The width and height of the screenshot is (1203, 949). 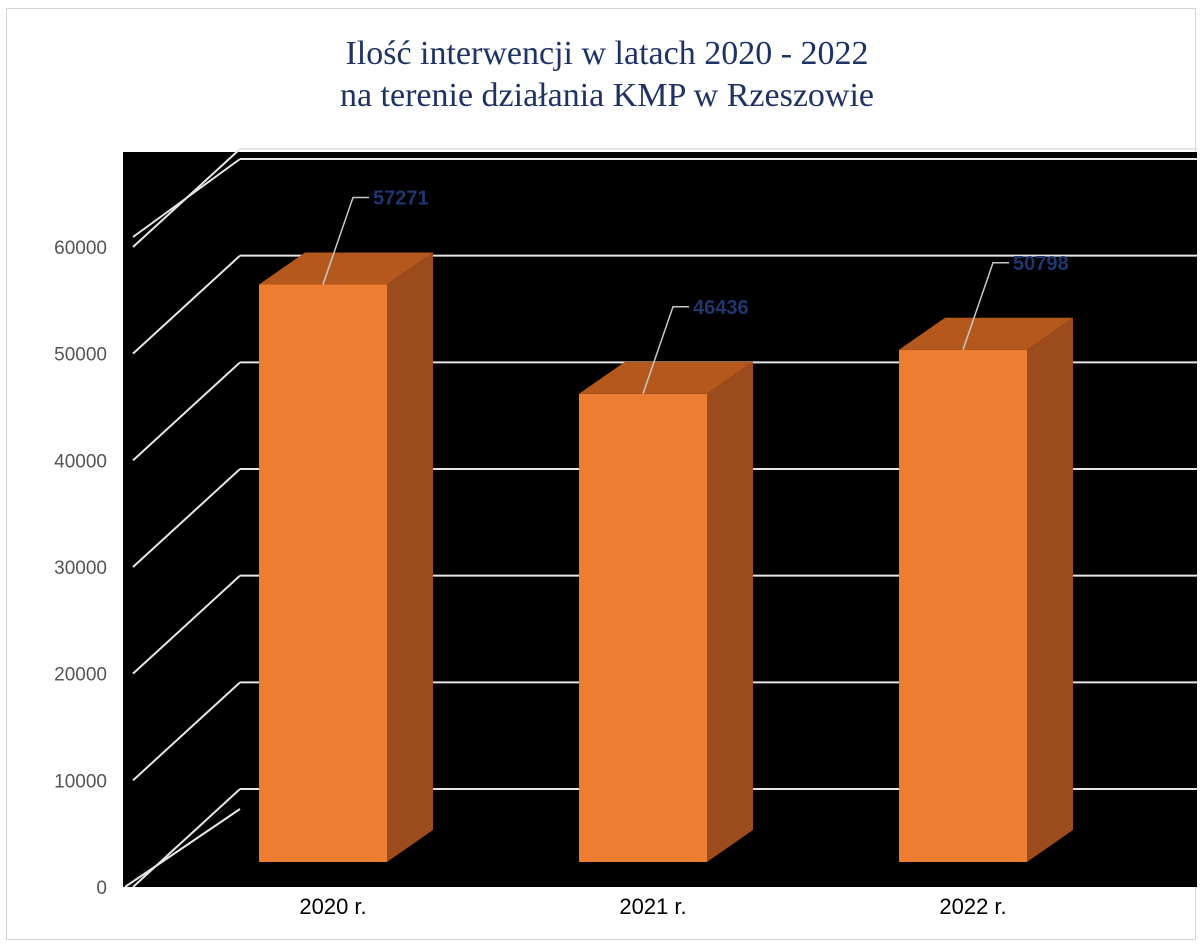 I want to click on y-tick-label: 40000, so click(x=80, y=461).